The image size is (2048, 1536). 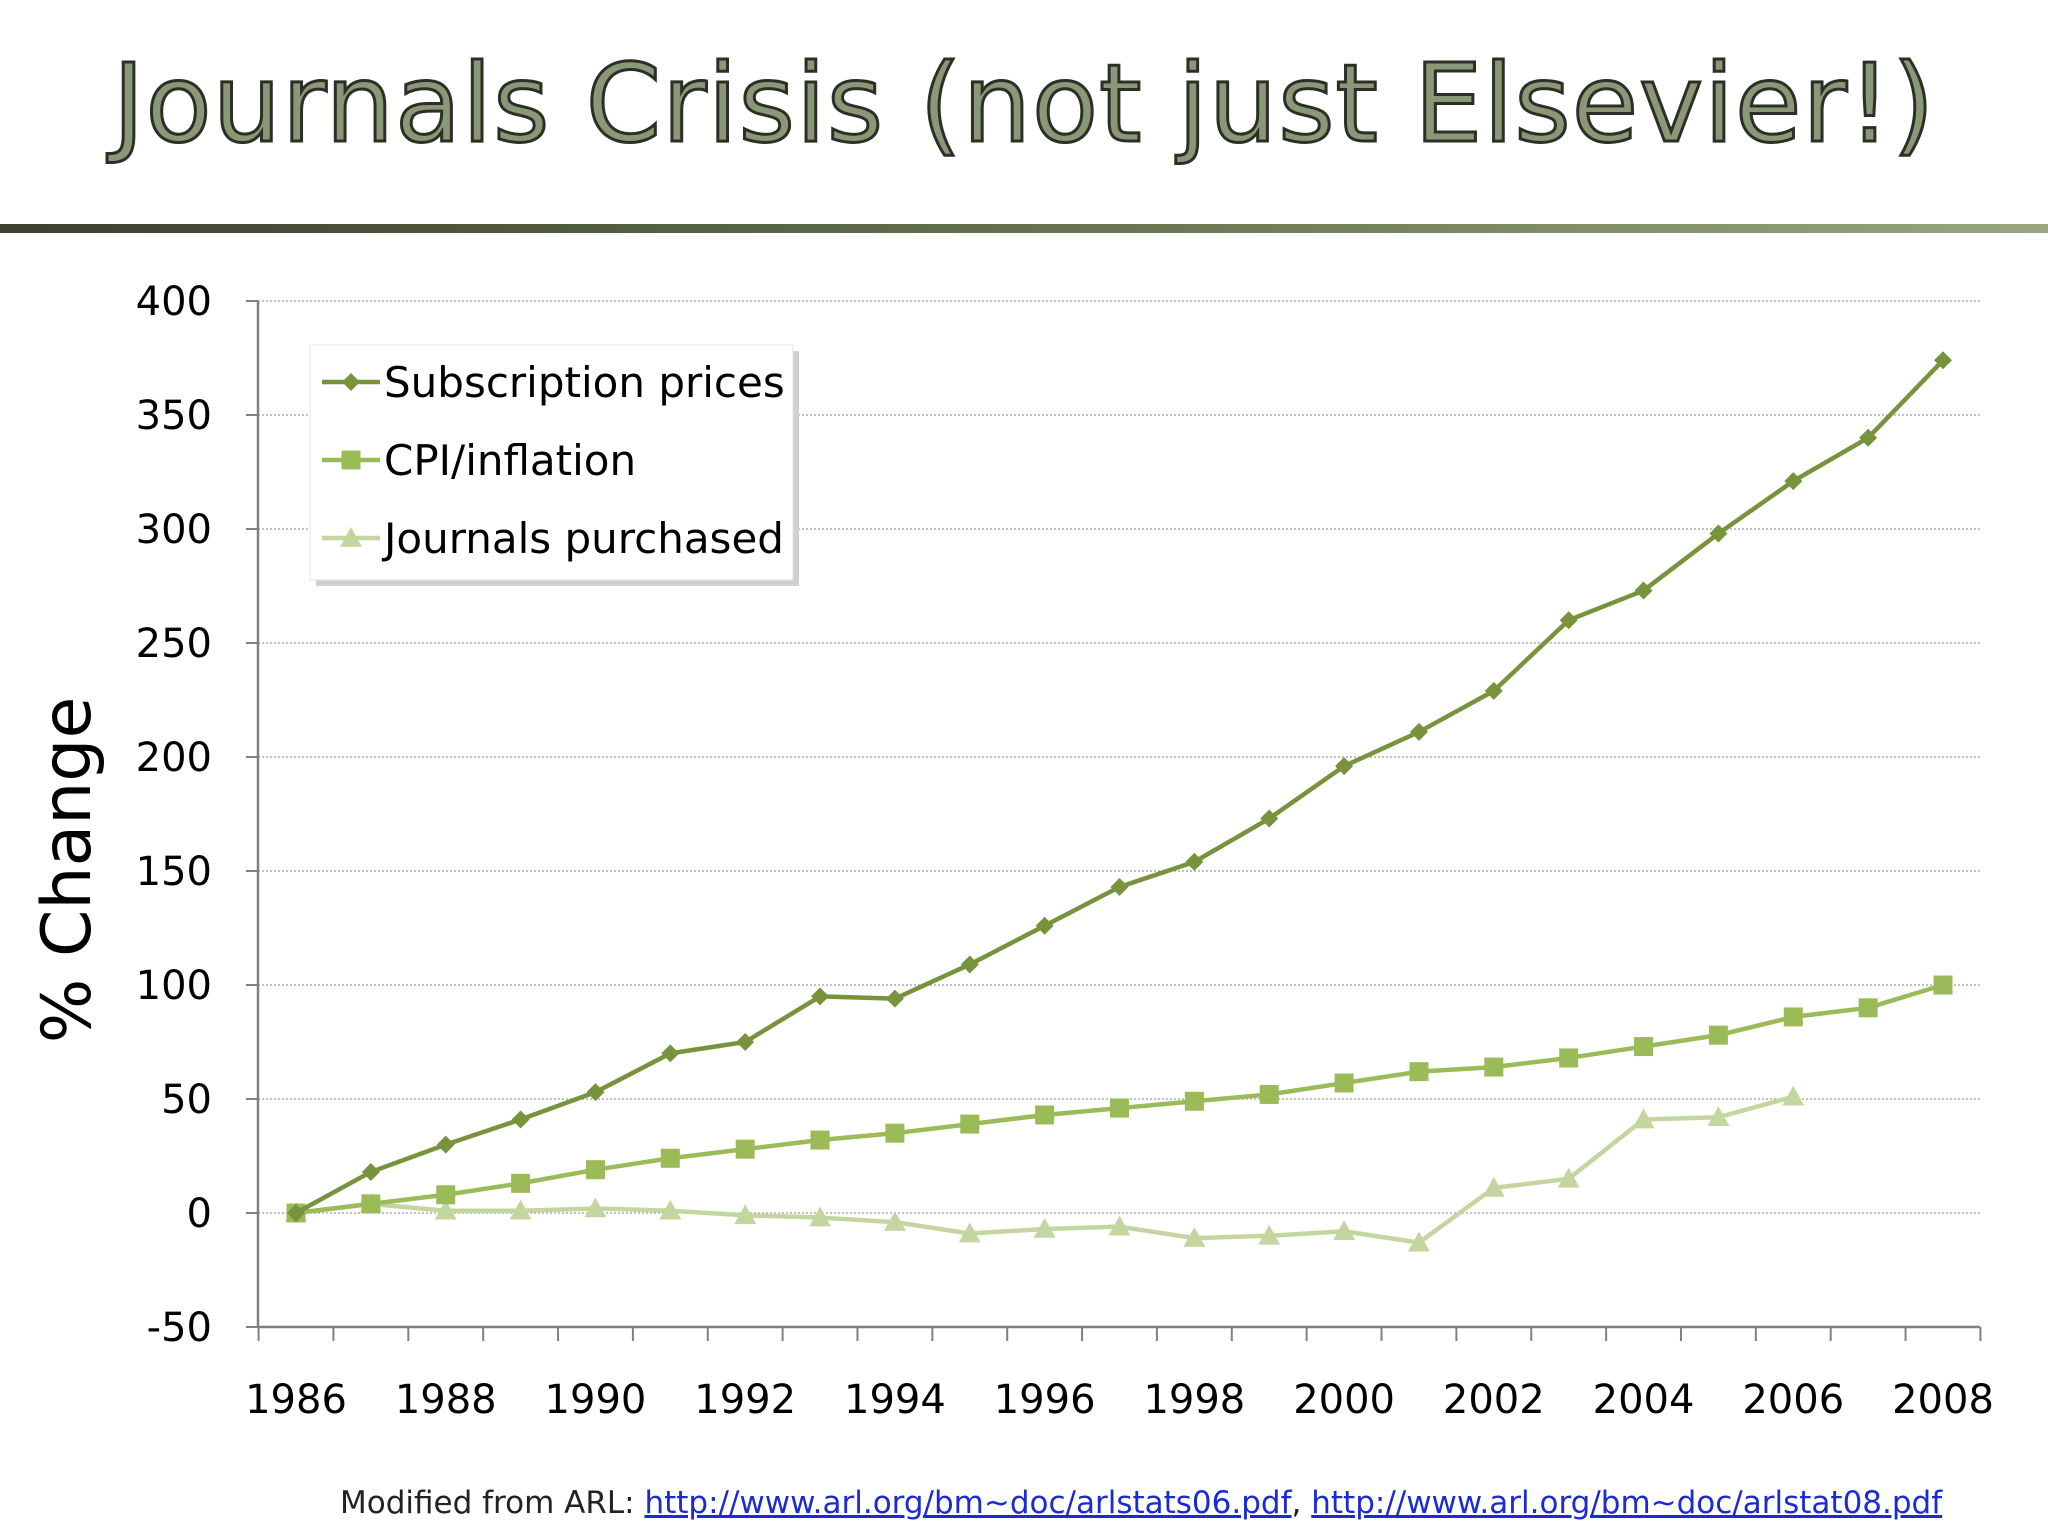 What do you see at coordinates (551, 462) in the screenshot?
I see `legend-box` at bounding box center [551, 462].